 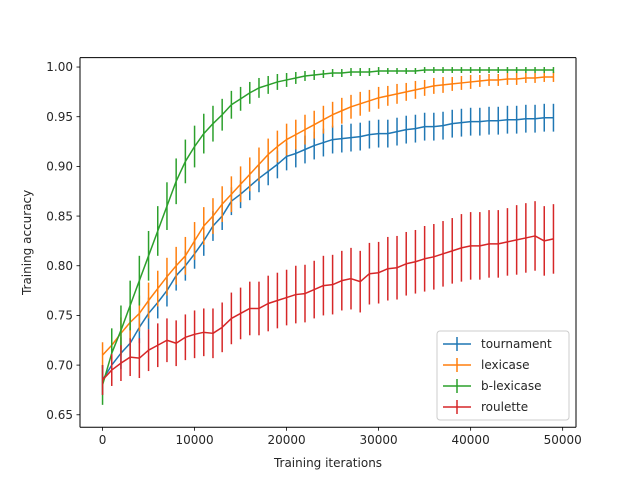 What do you see at coordinates (59, 365) in the screenshot?
I see `y-tick-label: 0.70` at bounding box center [59, 365].